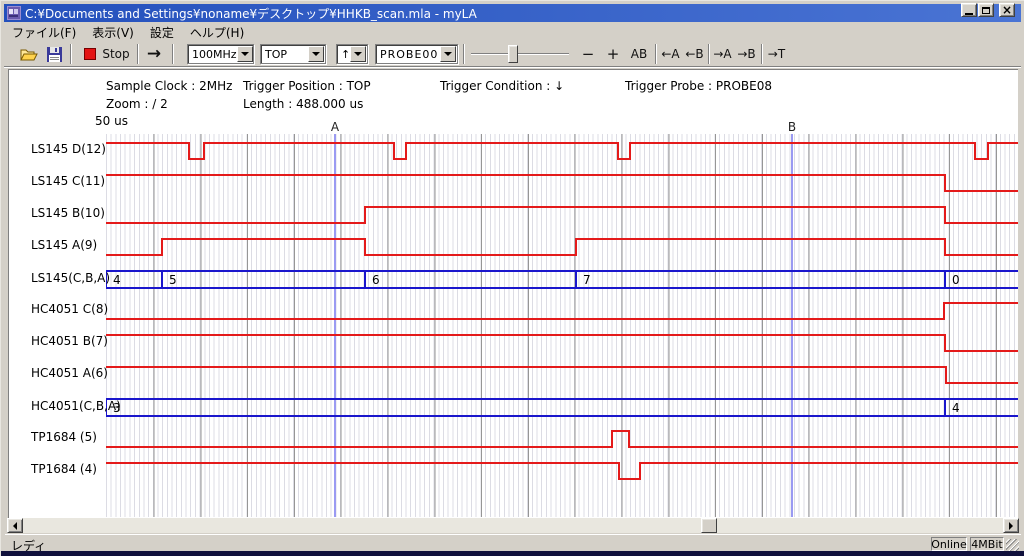 The width and height of the screenshot is (1024, 556). What do you see at coordinates (69, 341) in the screenshot?
I see `signal-label: HC4051 B(7)` at bounding box center [69, 341].